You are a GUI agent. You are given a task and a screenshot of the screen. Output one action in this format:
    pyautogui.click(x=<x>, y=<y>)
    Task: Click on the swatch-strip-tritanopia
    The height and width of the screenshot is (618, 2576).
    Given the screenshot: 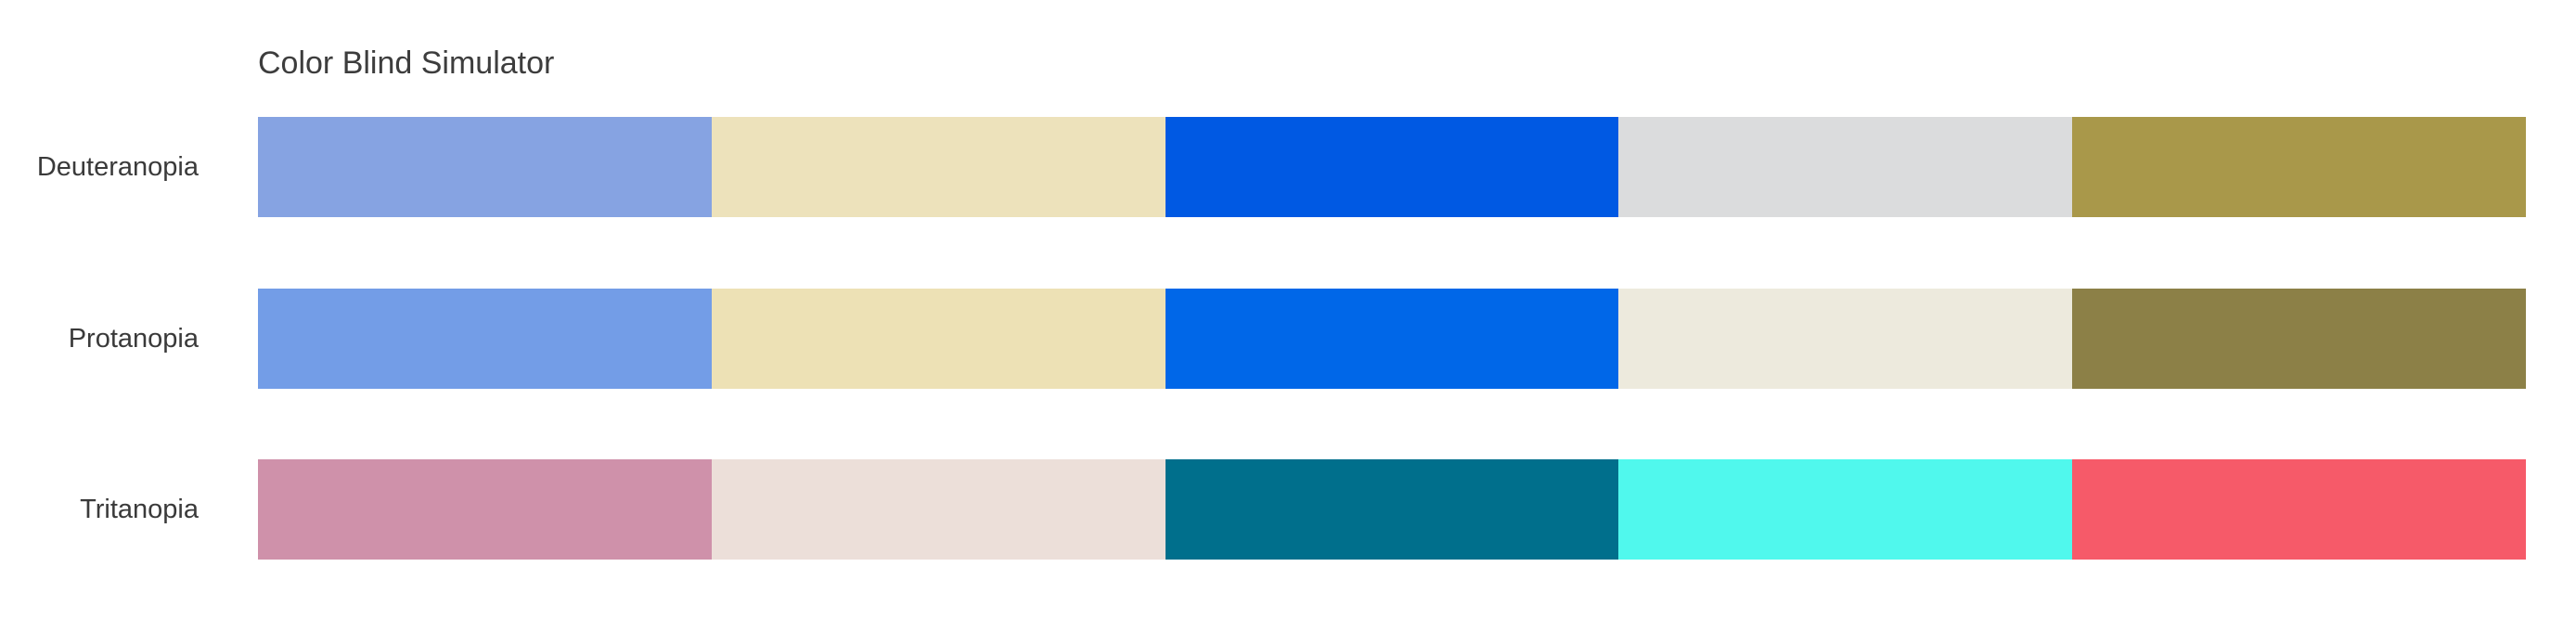 What is the action you would take?
    pyautogui.click(x=1392, y=509)
    